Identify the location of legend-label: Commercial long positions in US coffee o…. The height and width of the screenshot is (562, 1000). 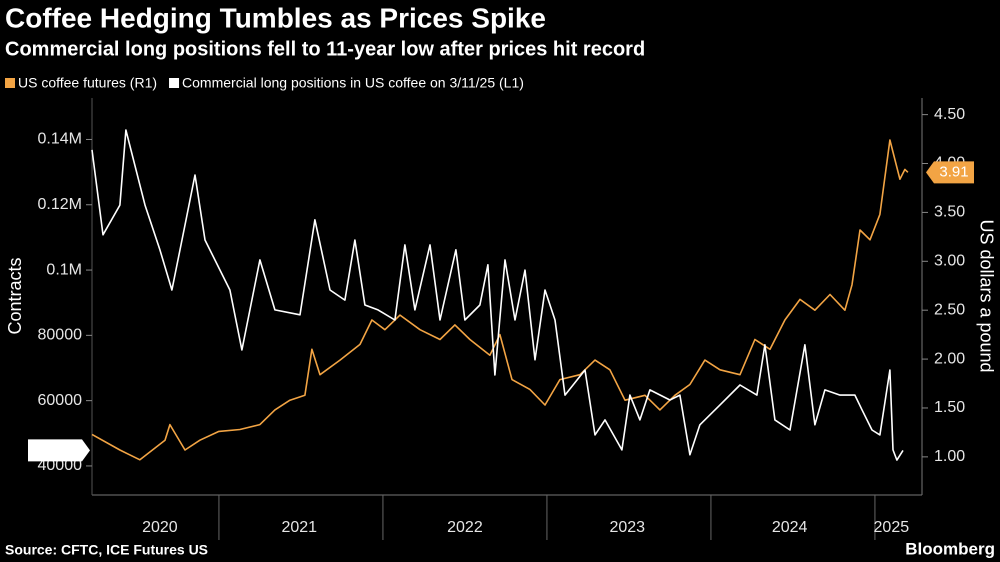
(353, 83).